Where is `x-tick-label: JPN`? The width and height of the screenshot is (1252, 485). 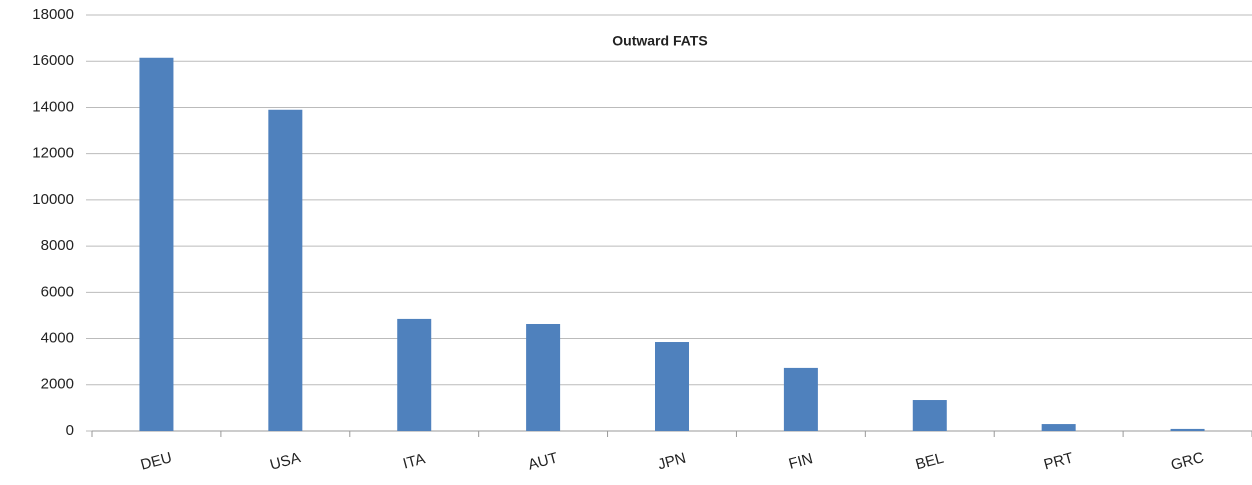 x-tick-label: JPN is located at coordinates (672, 462).